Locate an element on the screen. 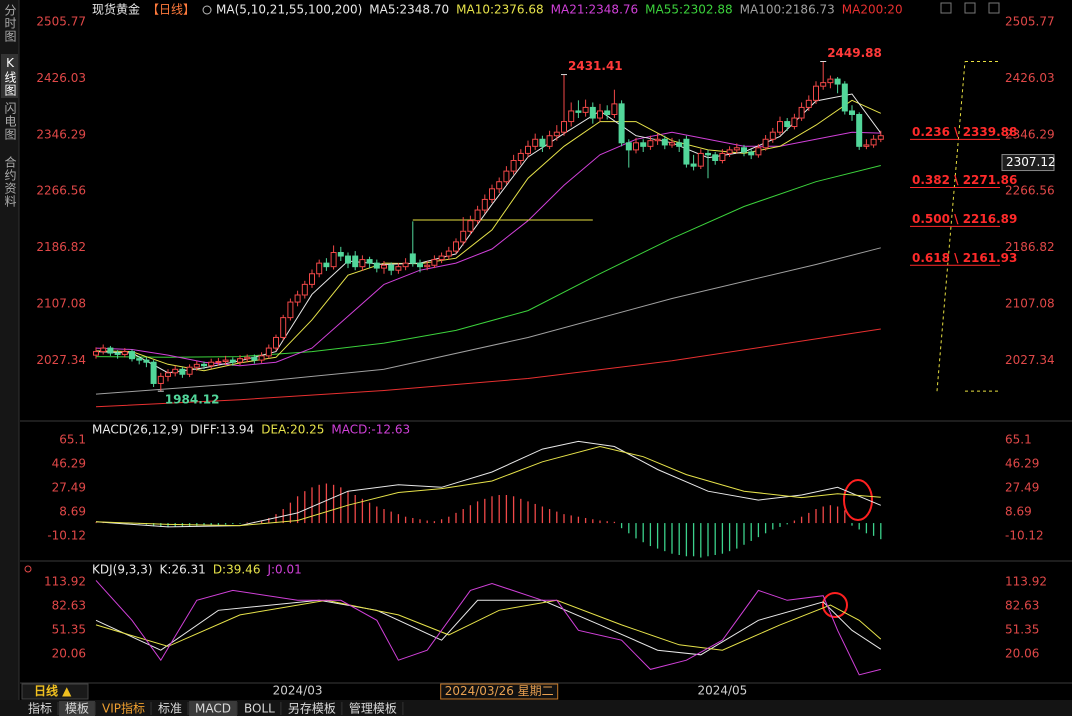  panel-title: 现货黄金 is located at coordinates (116, 9).